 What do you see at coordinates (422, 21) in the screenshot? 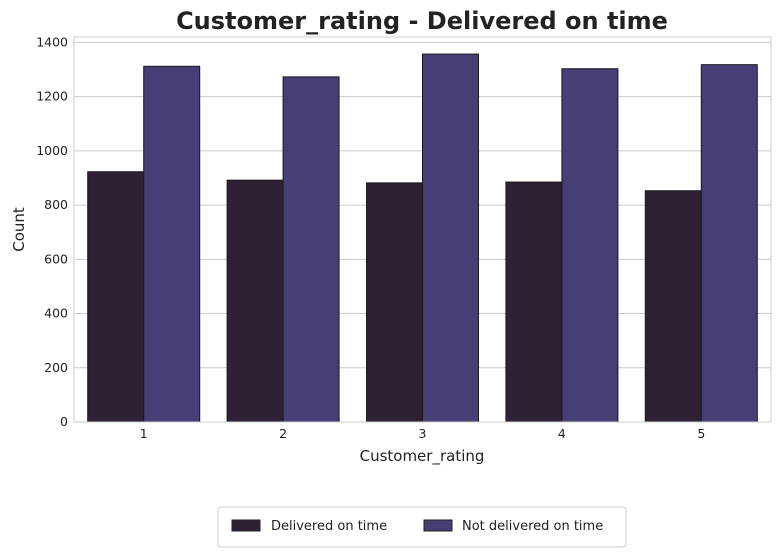
I see `chart-title: Customer_rating - Delivered on time` at bounding box center [422, 21].